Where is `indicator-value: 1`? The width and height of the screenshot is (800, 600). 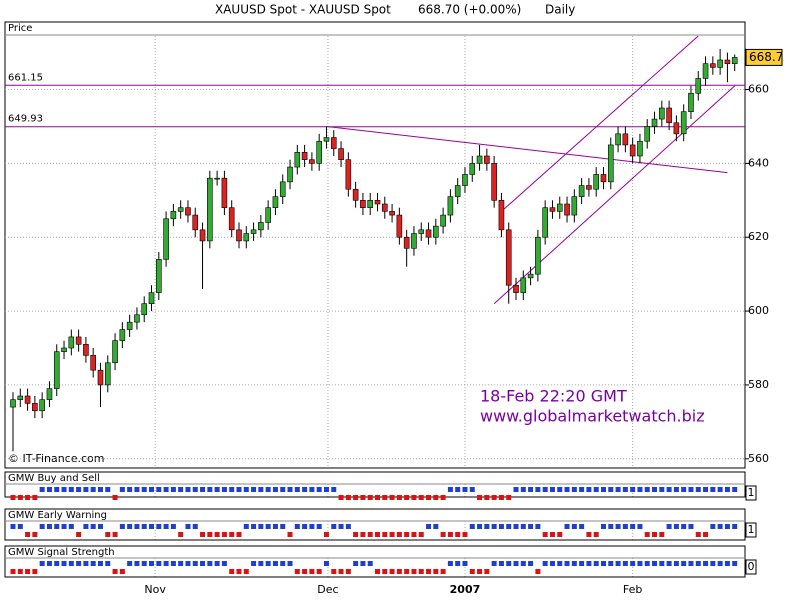 indicator-value: 1 is located at coordinates (751, 492).